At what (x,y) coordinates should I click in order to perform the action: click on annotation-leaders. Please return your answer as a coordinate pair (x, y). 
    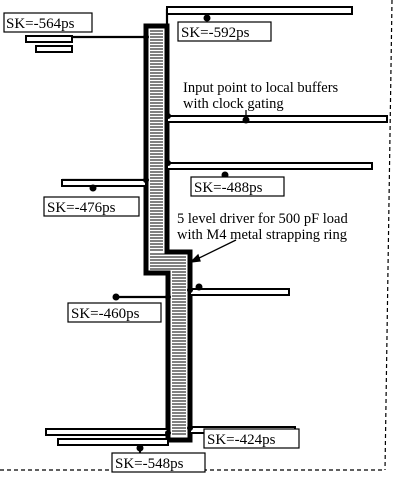
    Looking at the image, I should click on (218, 186).